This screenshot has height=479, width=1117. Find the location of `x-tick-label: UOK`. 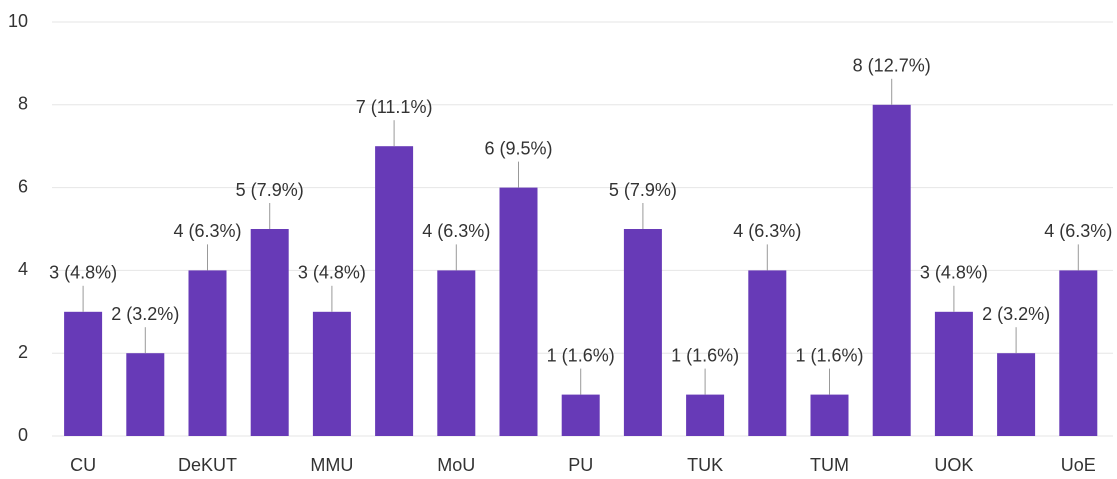

x-tick-label: UOK is located at coordinates (953, 465).